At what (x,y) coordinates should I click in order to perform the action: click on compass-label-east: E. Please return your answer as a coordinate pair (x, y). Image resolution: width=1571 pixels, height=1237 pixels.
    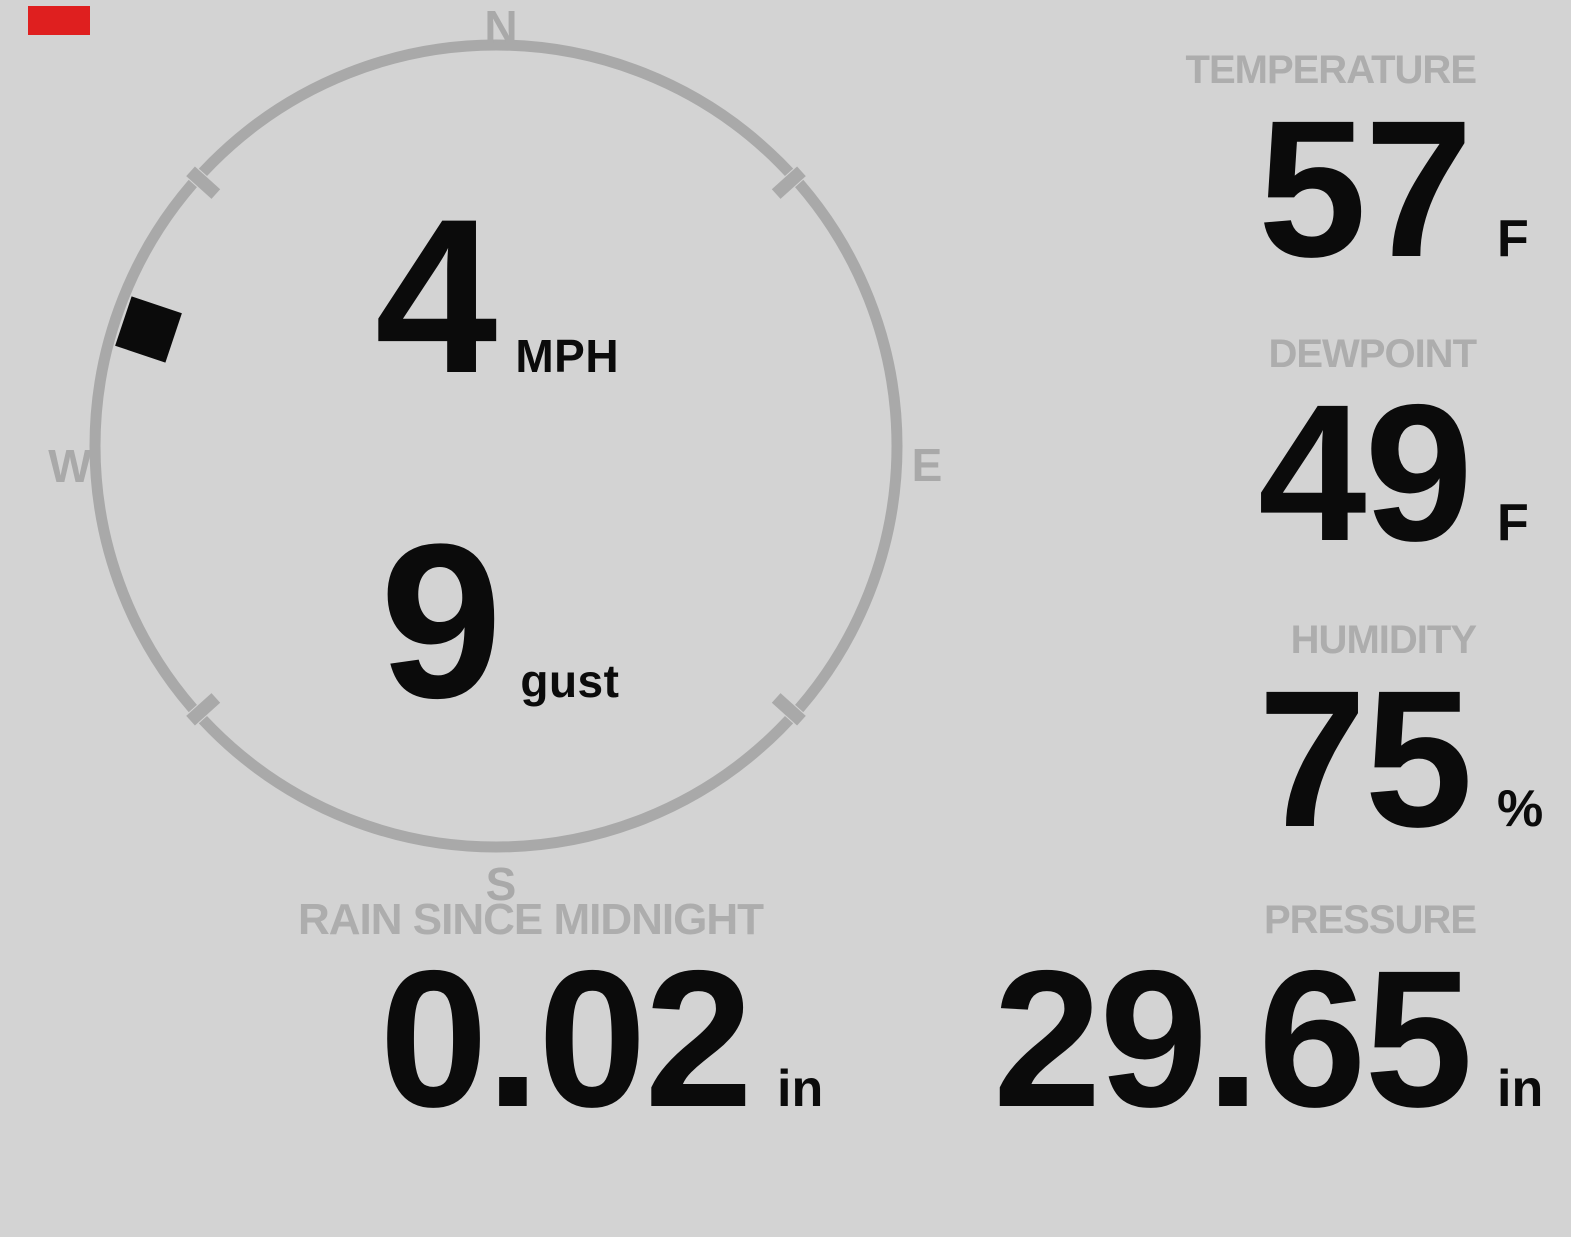
    Looking at the image, I should click on (927, 465).